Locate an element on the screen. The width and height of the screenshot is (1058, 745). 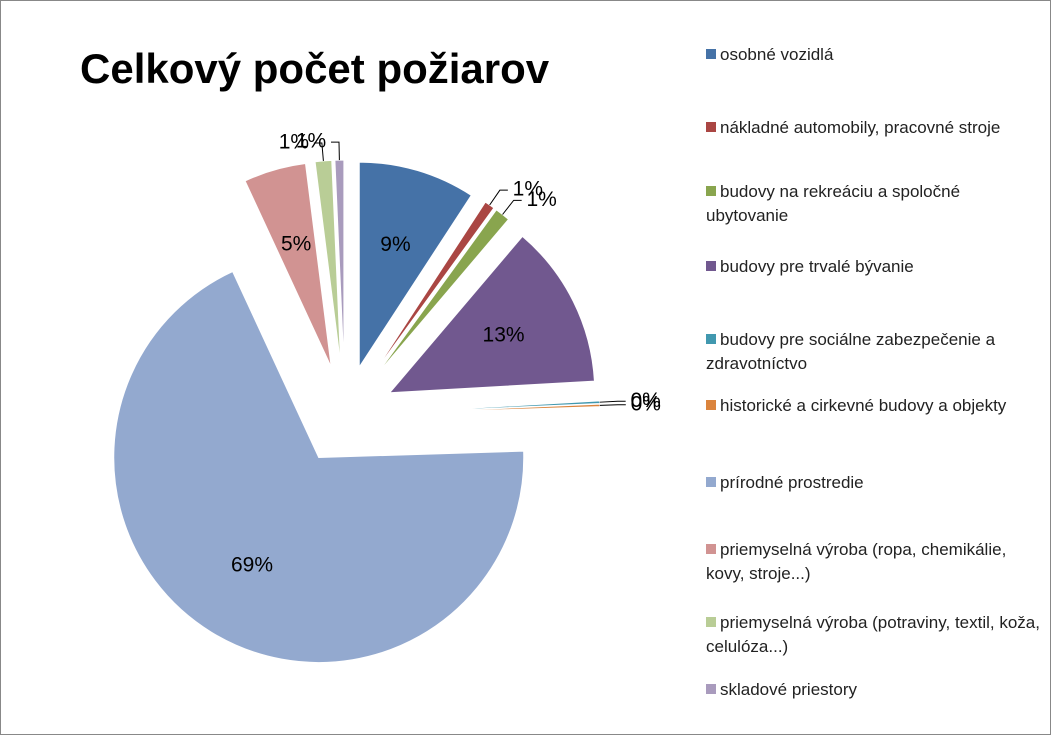
data-label: 5% is located at coordinates (296, 243).